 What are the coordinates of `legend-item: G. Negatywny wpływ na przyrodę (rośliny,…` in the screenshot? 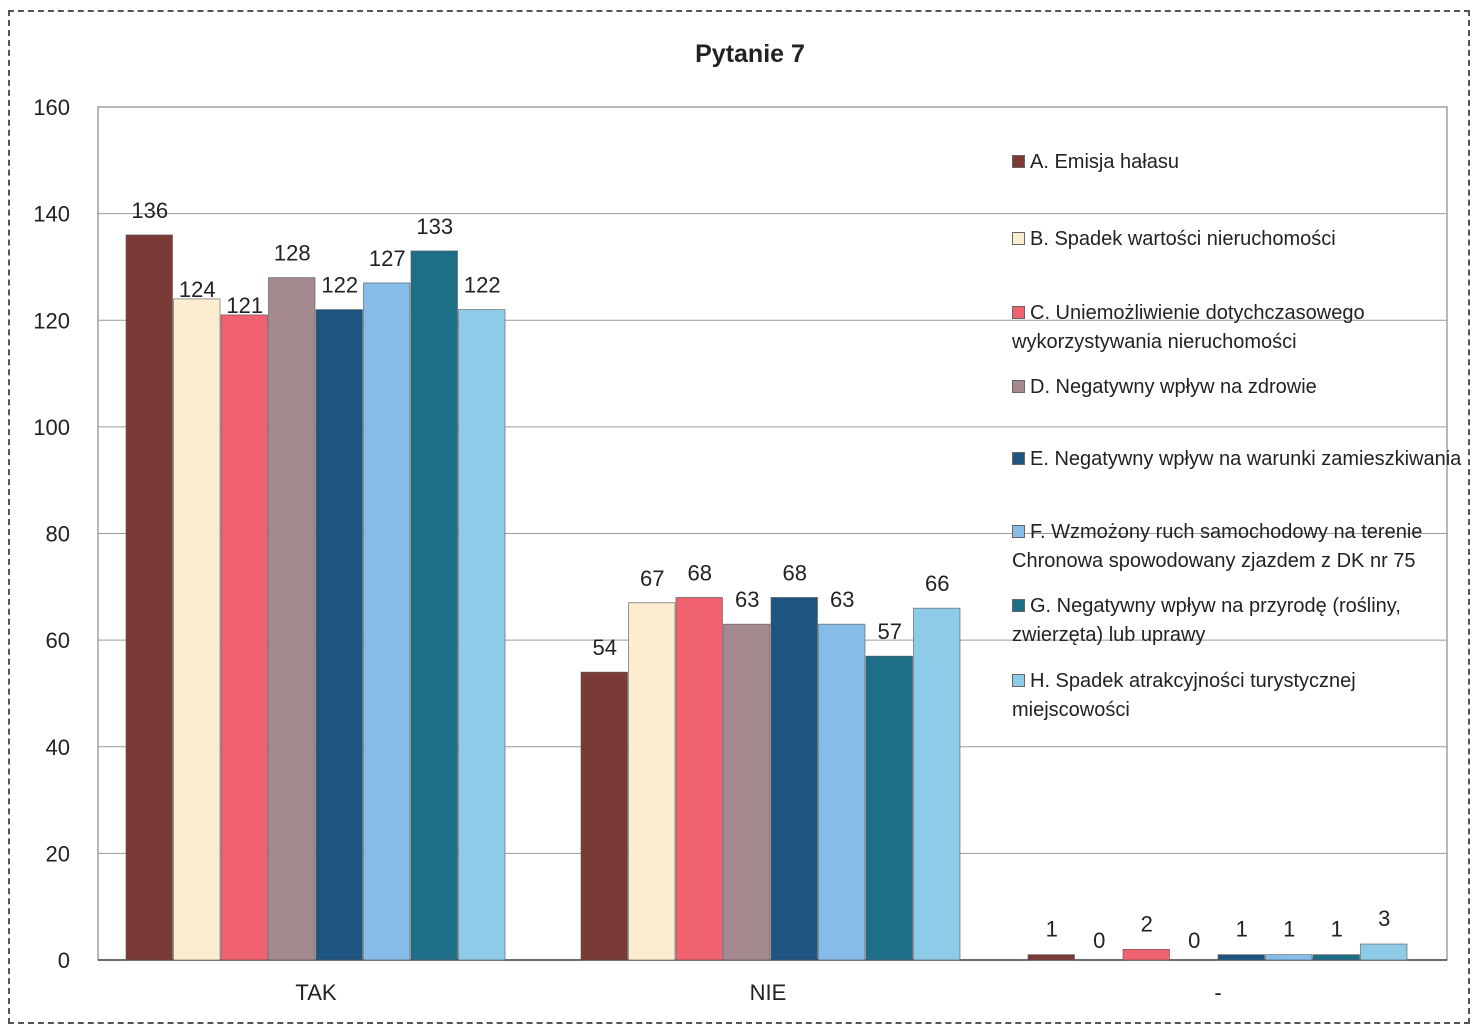 It's located at (1242, 621).